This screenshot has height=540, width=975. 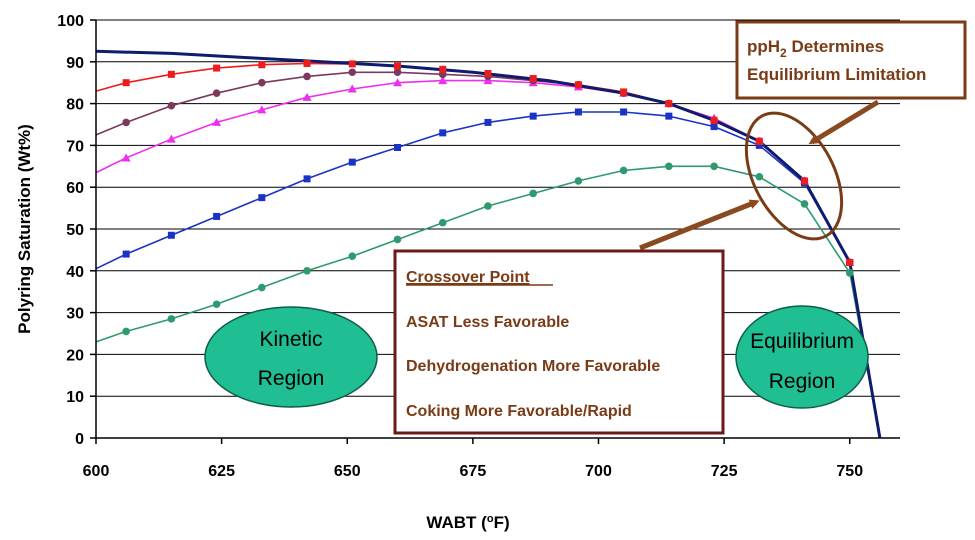 I want to click on x-axis-title-unit: F, so click(x=499, y=522).